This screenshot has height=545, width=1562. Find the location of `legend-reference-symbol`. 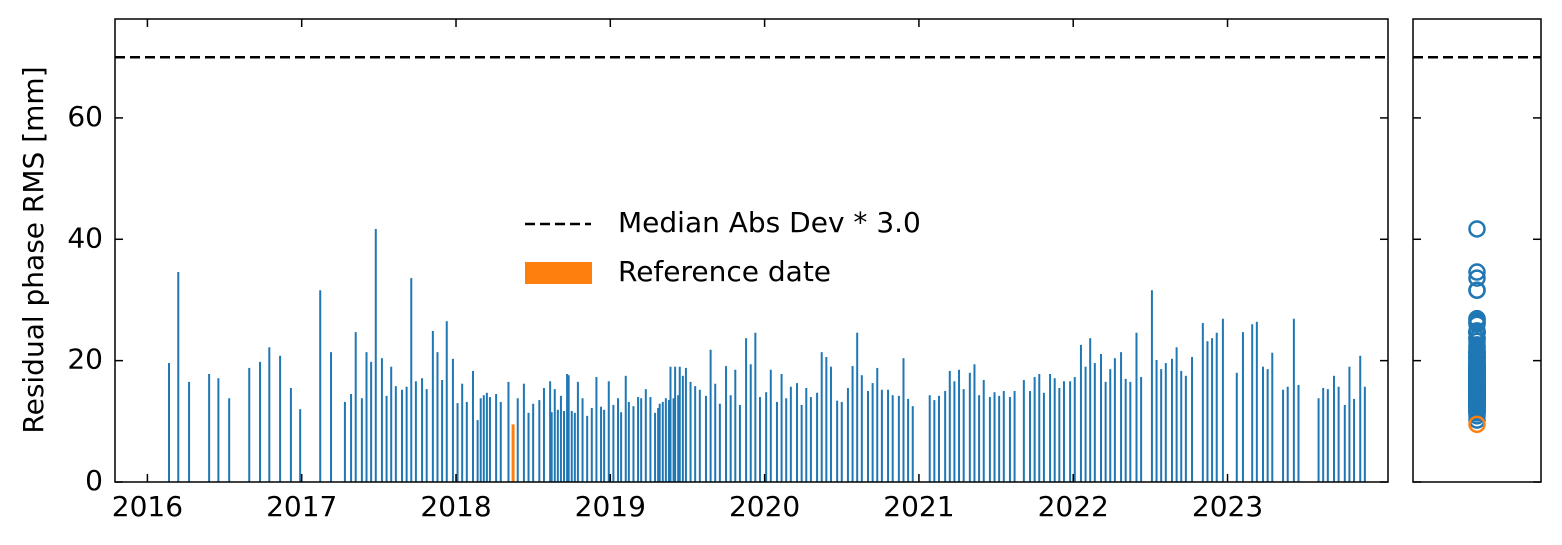

legend-reference-symbol is located at coordinates (558, 273).